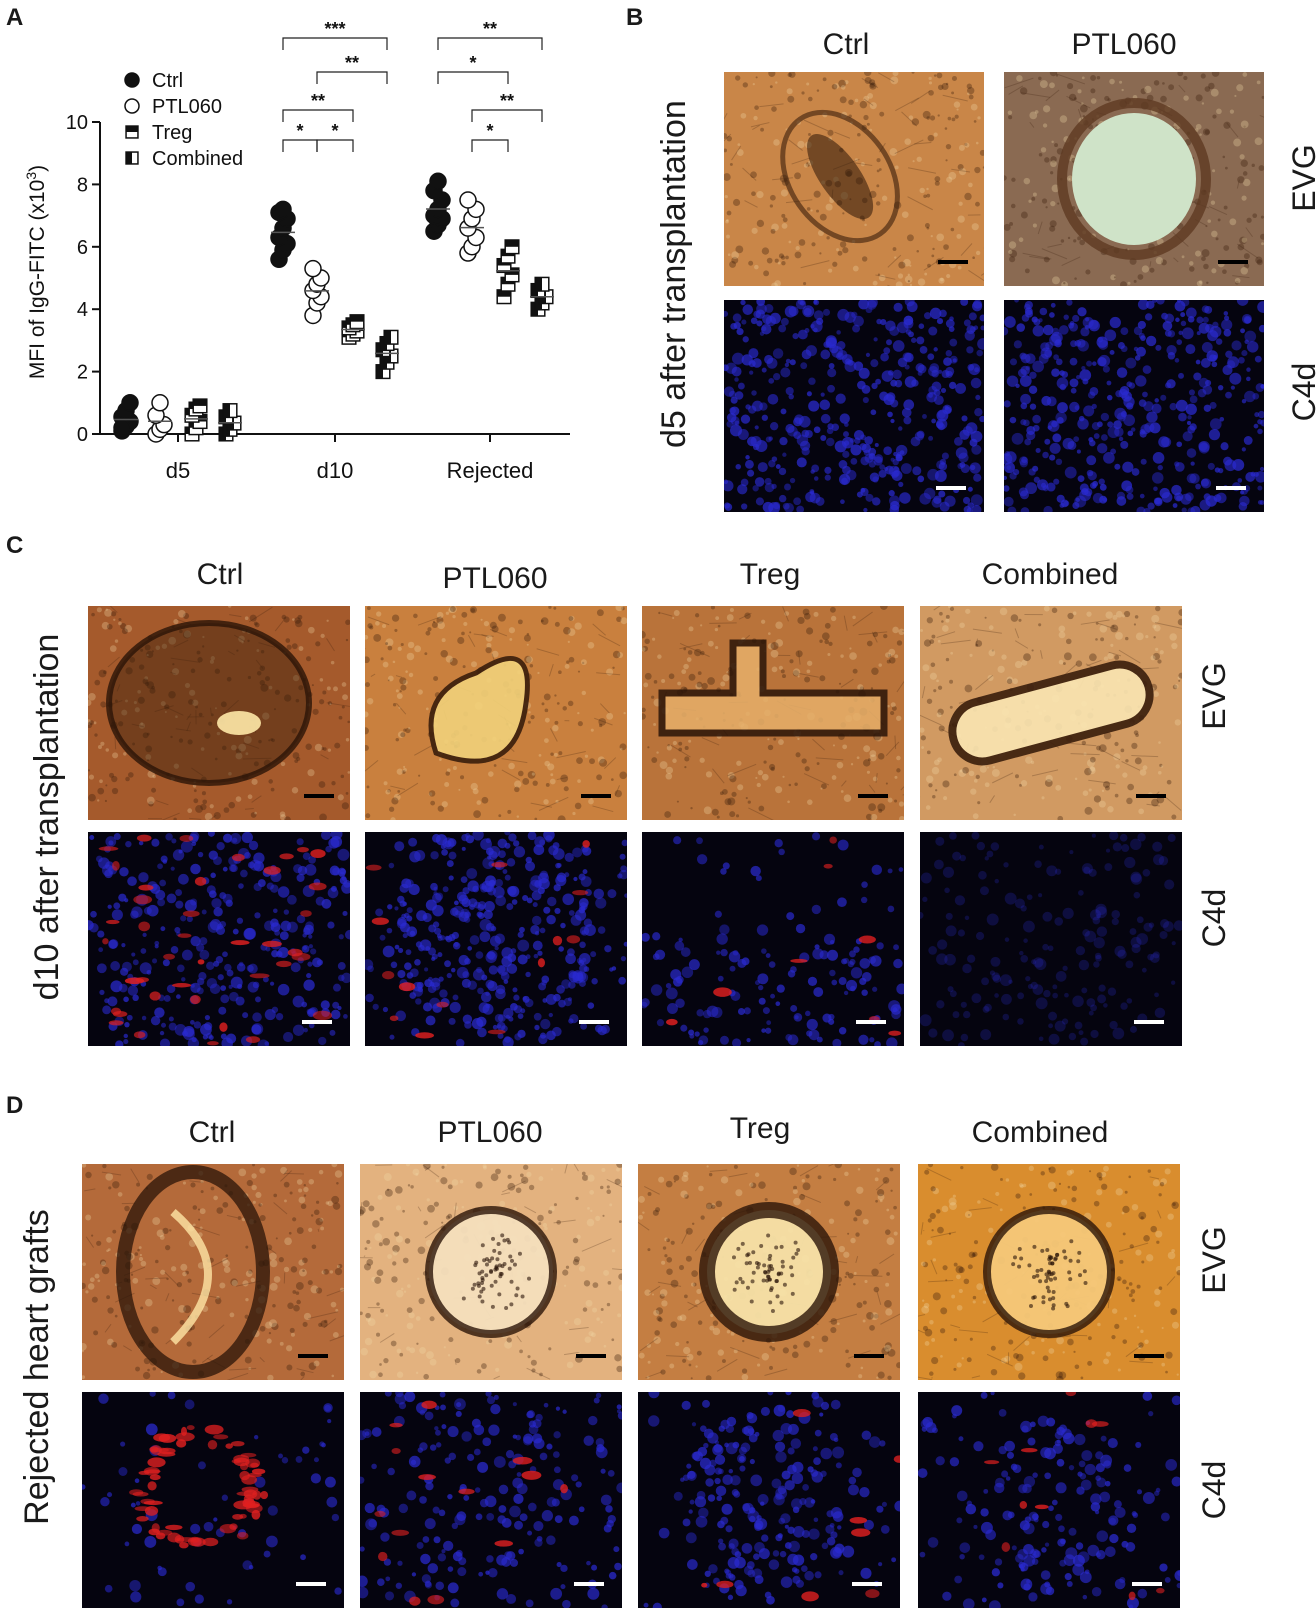 The image size is (1316, 1610). What do you see at coordinates (1124, 44) in the screenshot?
I see `panel-b-col-ptl060: PTL060` at bounding box center [1124, 44].